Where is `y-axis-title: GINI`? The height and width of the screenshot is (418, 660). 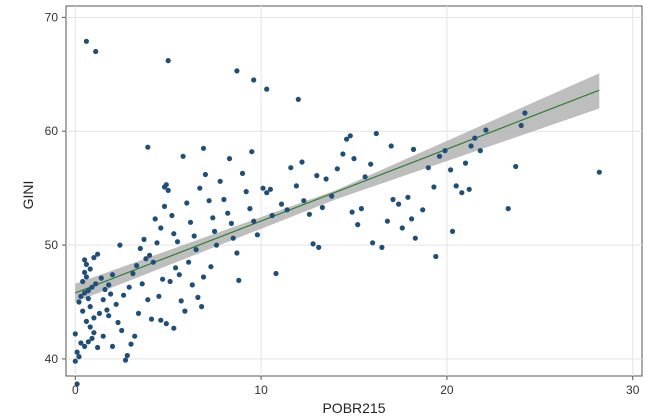 y-axis-title: GINI is located at coordinates (28, 195).